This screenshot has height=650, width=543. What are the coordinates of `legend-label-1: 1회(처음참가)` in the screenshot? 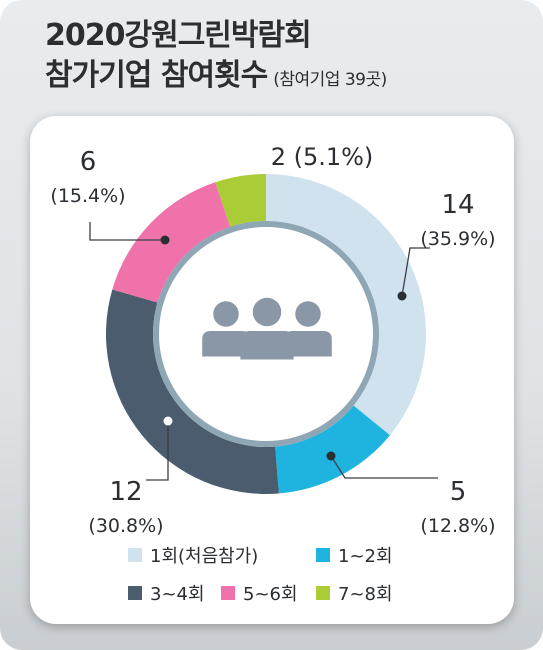 It's located at (204, 556).